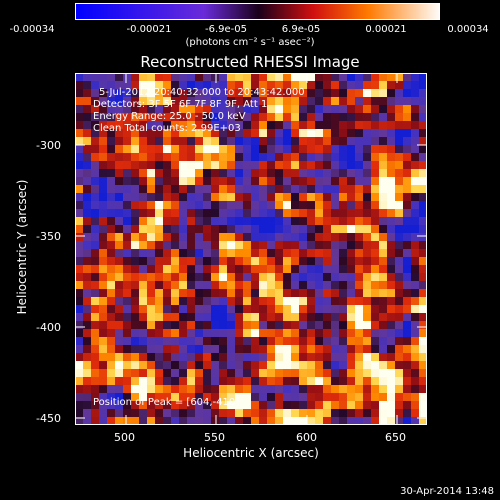  Describe the element at coordinates (180, 104) in the screenshot. I see `annotation-detectors: Detectors: 3F 5F 6F 7F 8F 9F, Att 1` at that location.